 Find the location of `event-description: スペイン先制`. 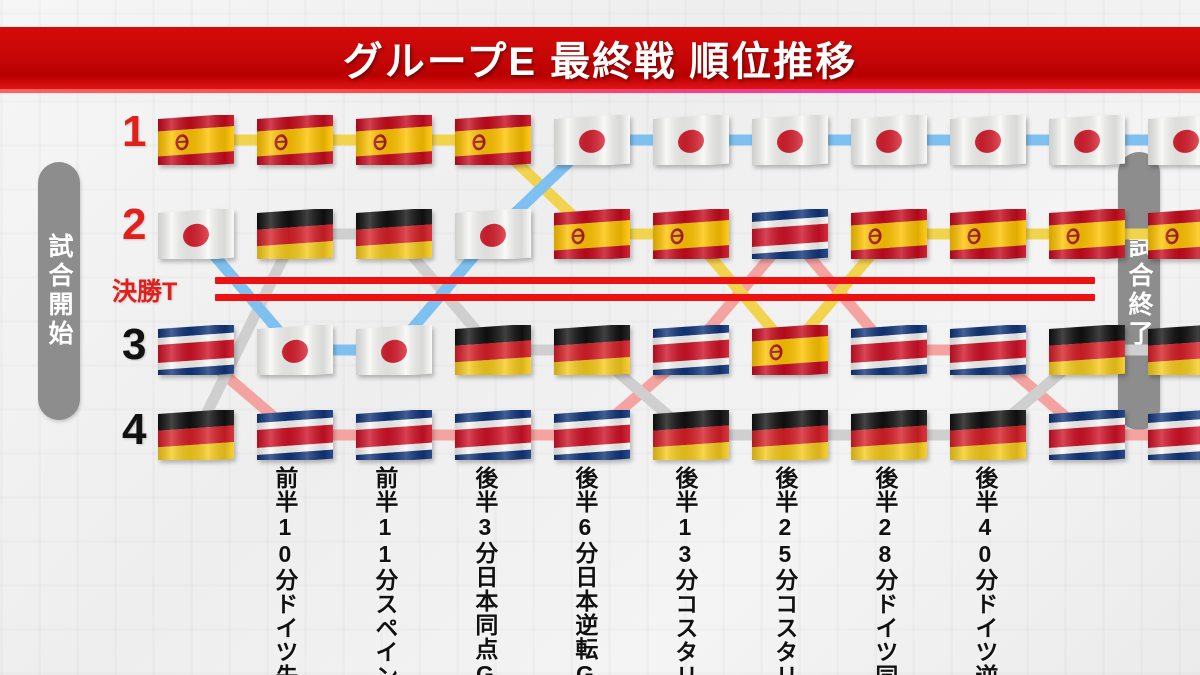

event-description: スペイン先制 is located at coordinates (384, 633).